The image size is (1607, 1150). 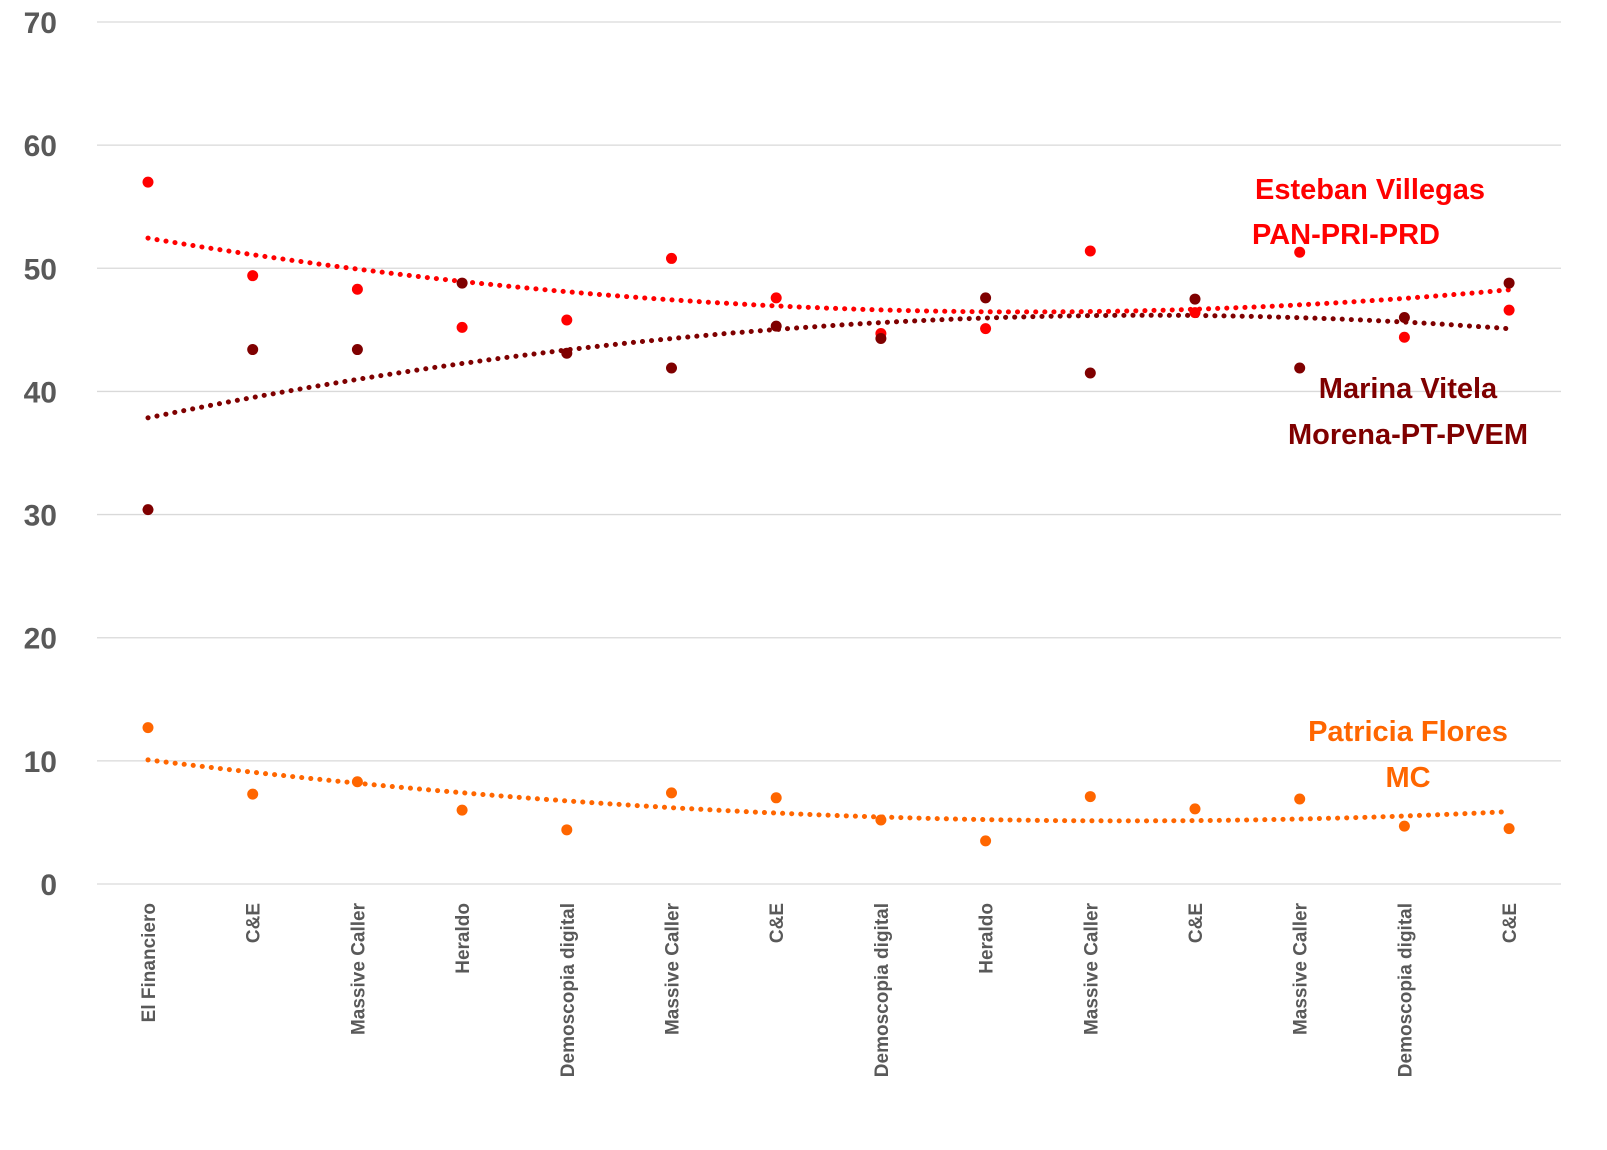 I want to click on y-tick-label-0: 0, so click(x=48, y=885).